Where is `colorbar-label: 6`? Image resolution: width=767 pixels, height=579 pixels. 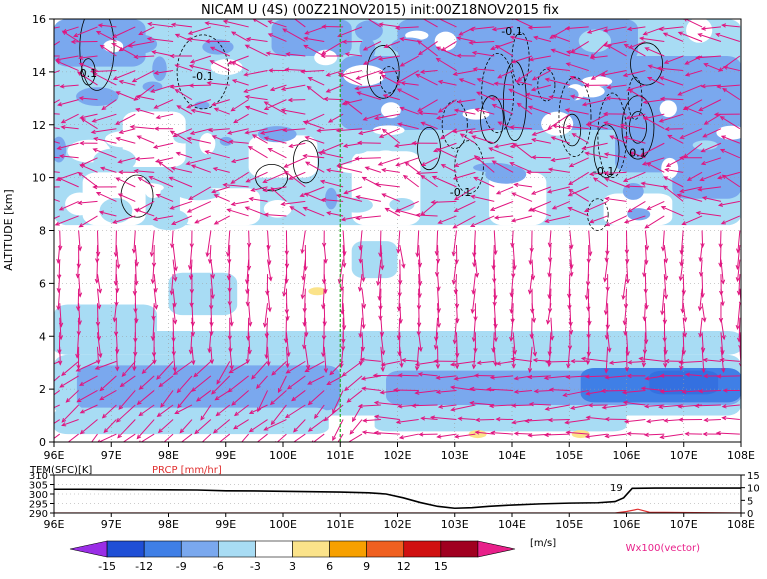
colorbar-label: 6 is located at coordinates (329, 566).